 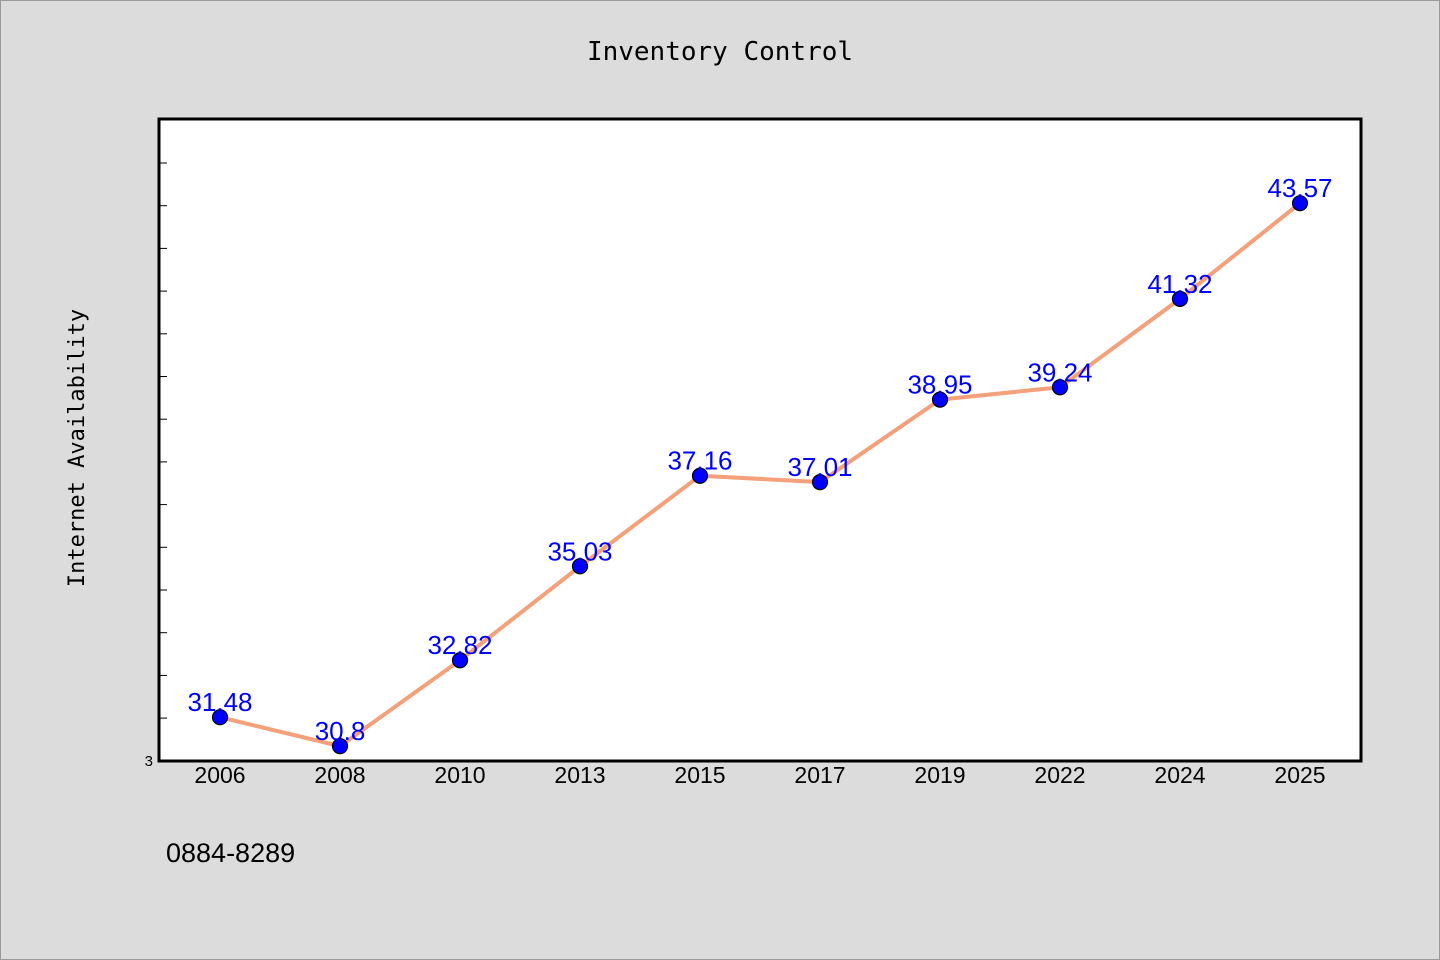 What do you see at coordinates (699, 775) in the screenshot?
I see `x-tick-label: 2015` at bounding box center [699, 775].